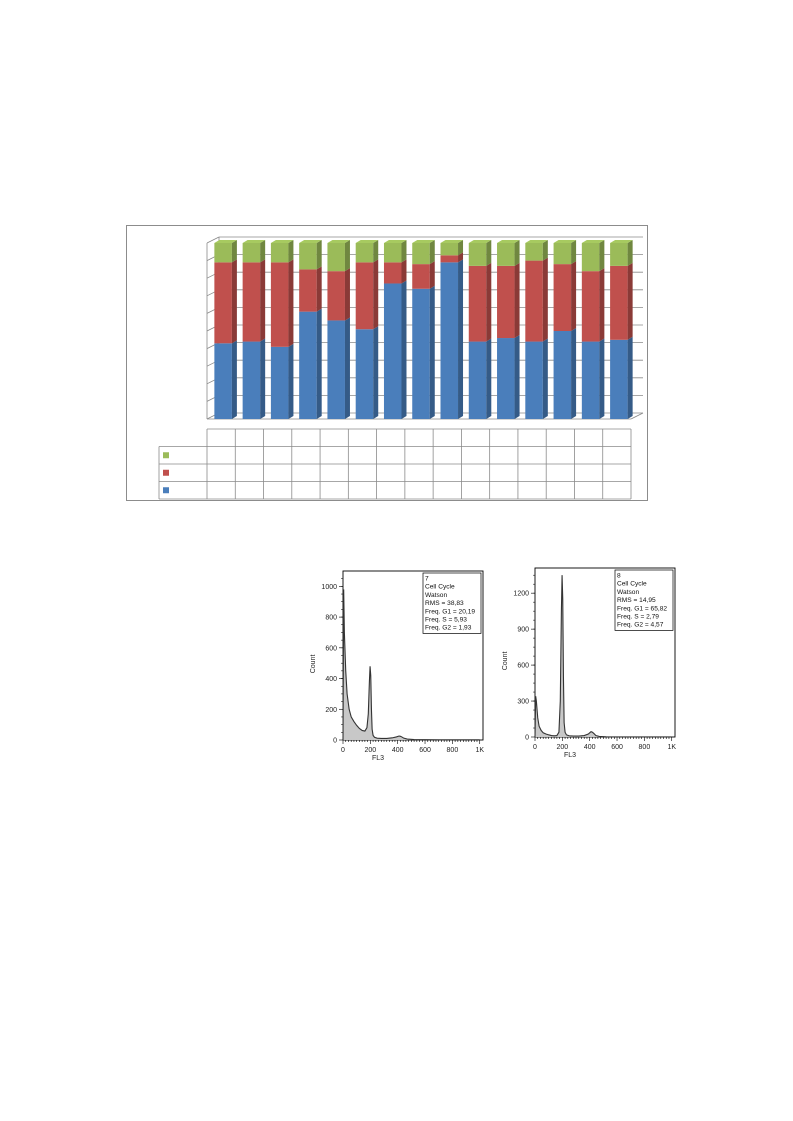  What do you see at coordinates (450, 611) in the screenshot?
I see `stats-line: Freq. G1 = 20,19` at bounding box center [450, 611].